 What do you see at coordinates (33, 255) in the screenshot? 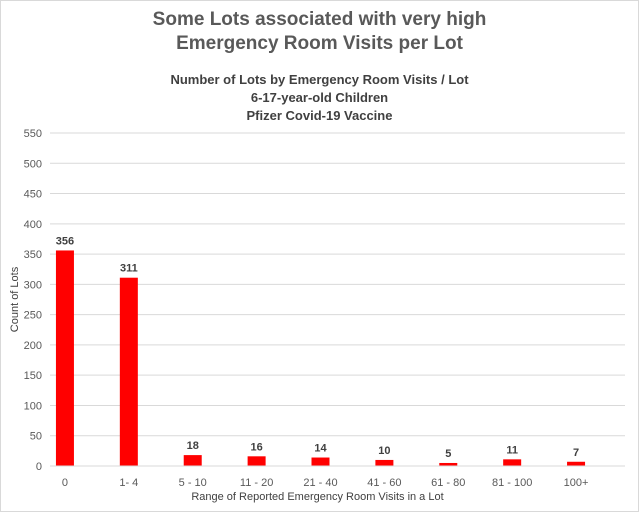
I see `y-tick-label: 350` at bounding box center [33, 255].